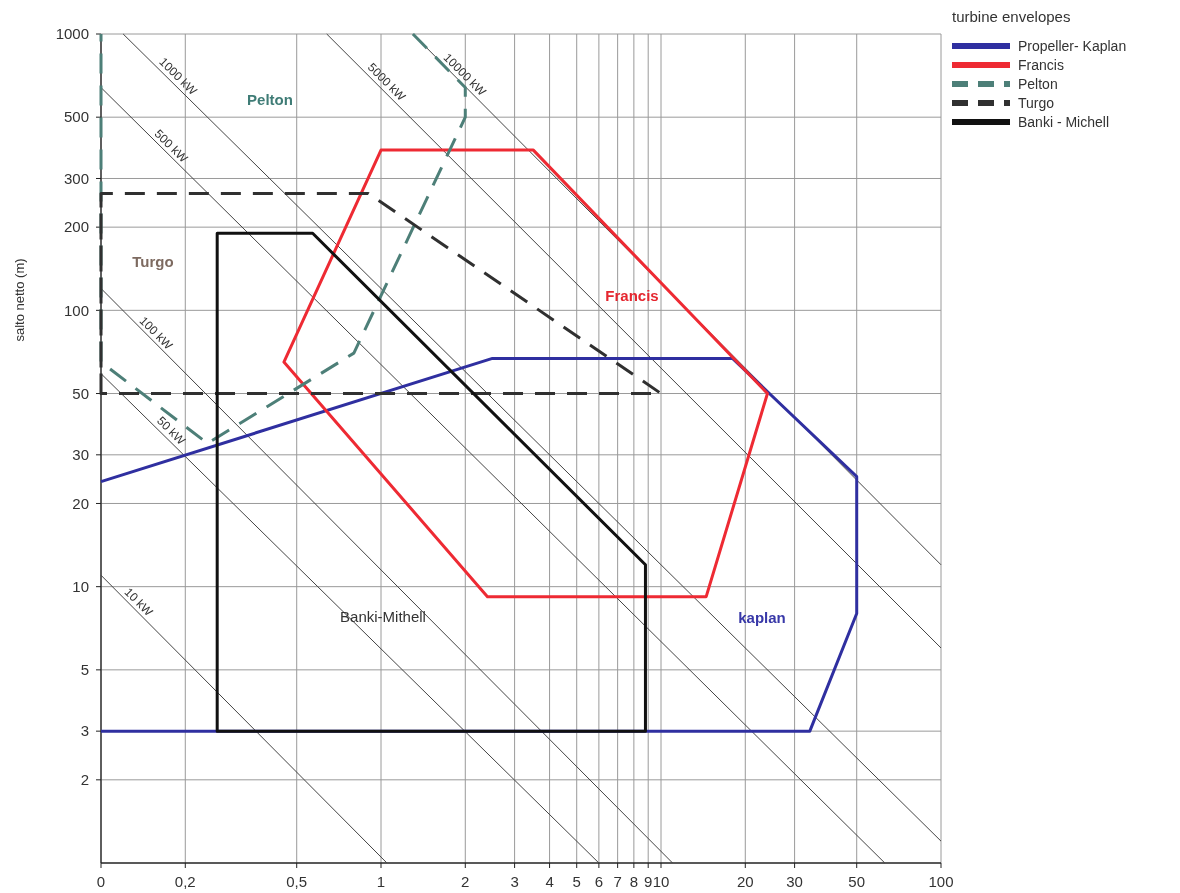 The height and width of the screenshot is (893, 1180). Describe the element at coordinates (101, 881) in the screenshot. I see `x-tick-label: 0` at that location.